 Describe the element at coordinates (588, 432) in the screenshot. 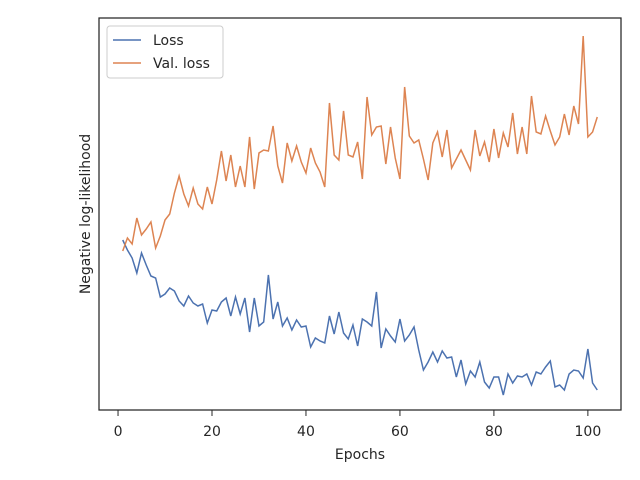

I see `x-tick-label: 100` at that location.